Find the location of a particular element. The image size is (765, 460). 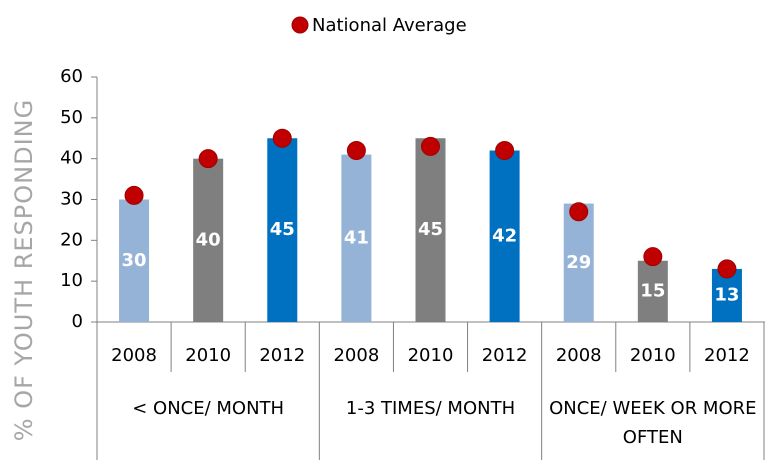

y-tick-label: 0 is located at coordinates (77, 321).